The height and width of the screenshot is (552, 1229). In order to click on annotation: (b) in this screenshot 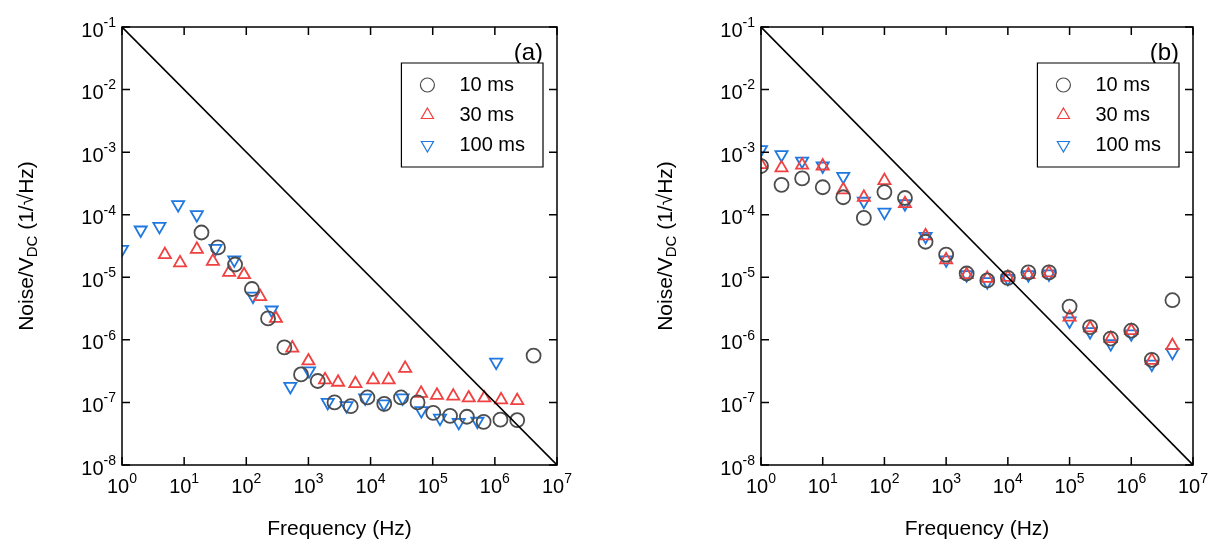, I will do `click(1164, 51)`.